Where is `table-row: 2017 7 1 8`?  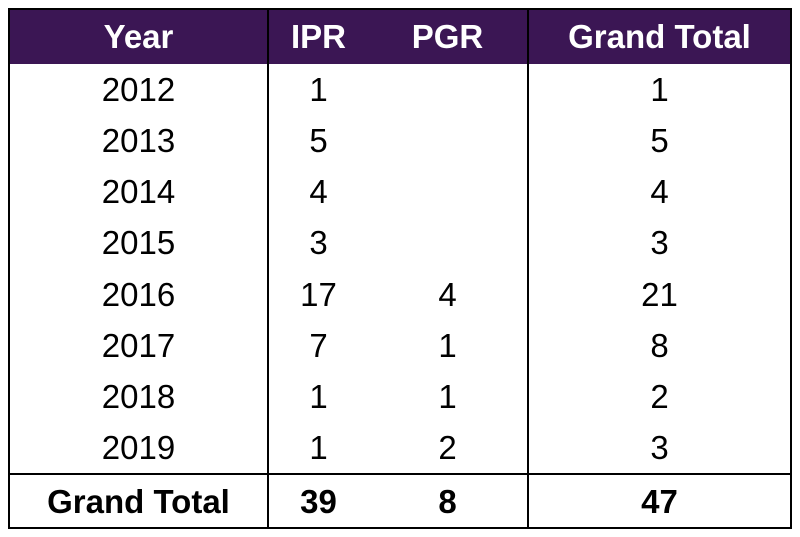
table-row: 2017 7 1 8 is located at coordinates (400, 346).